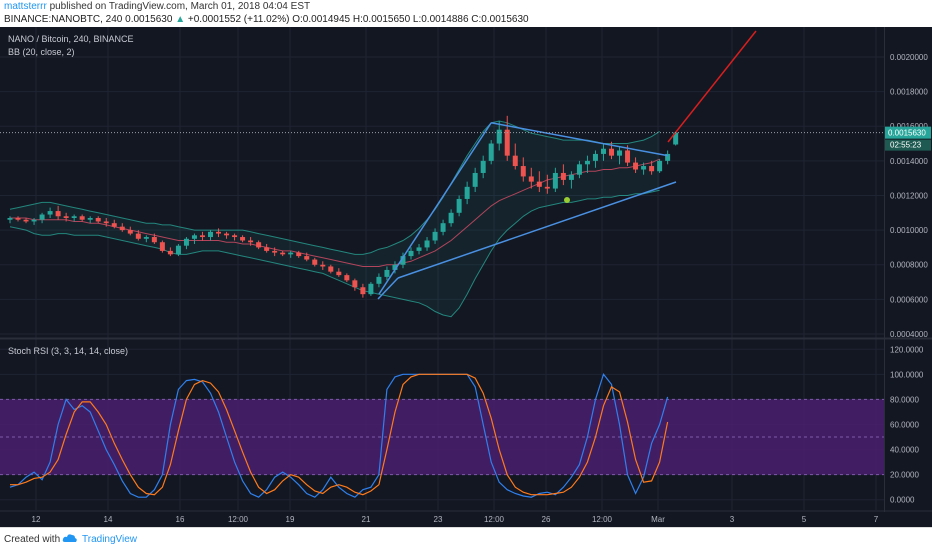 Image resolution: width=932 pixels, height=551 pixels. What do you see at coordinates (32, 539) in the screenshot?
I see `created-with-label: Created with` at bounding box center [32, 539].